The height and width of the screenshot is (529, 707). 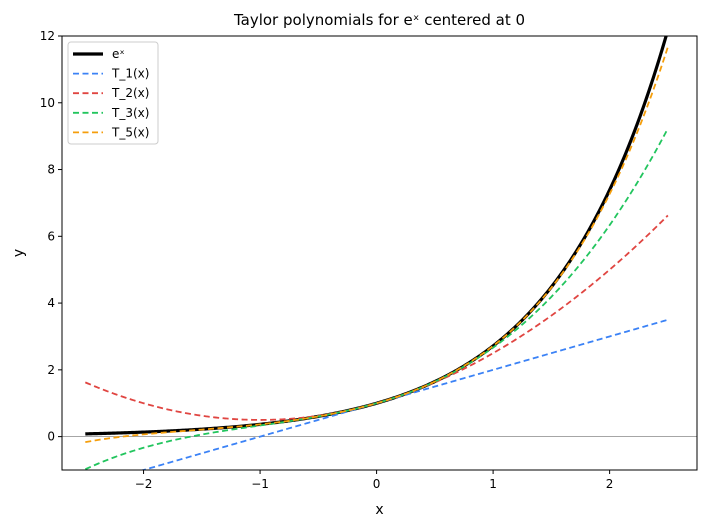 I want to click on x-tick-label: 0, so click(x=377, y=484).